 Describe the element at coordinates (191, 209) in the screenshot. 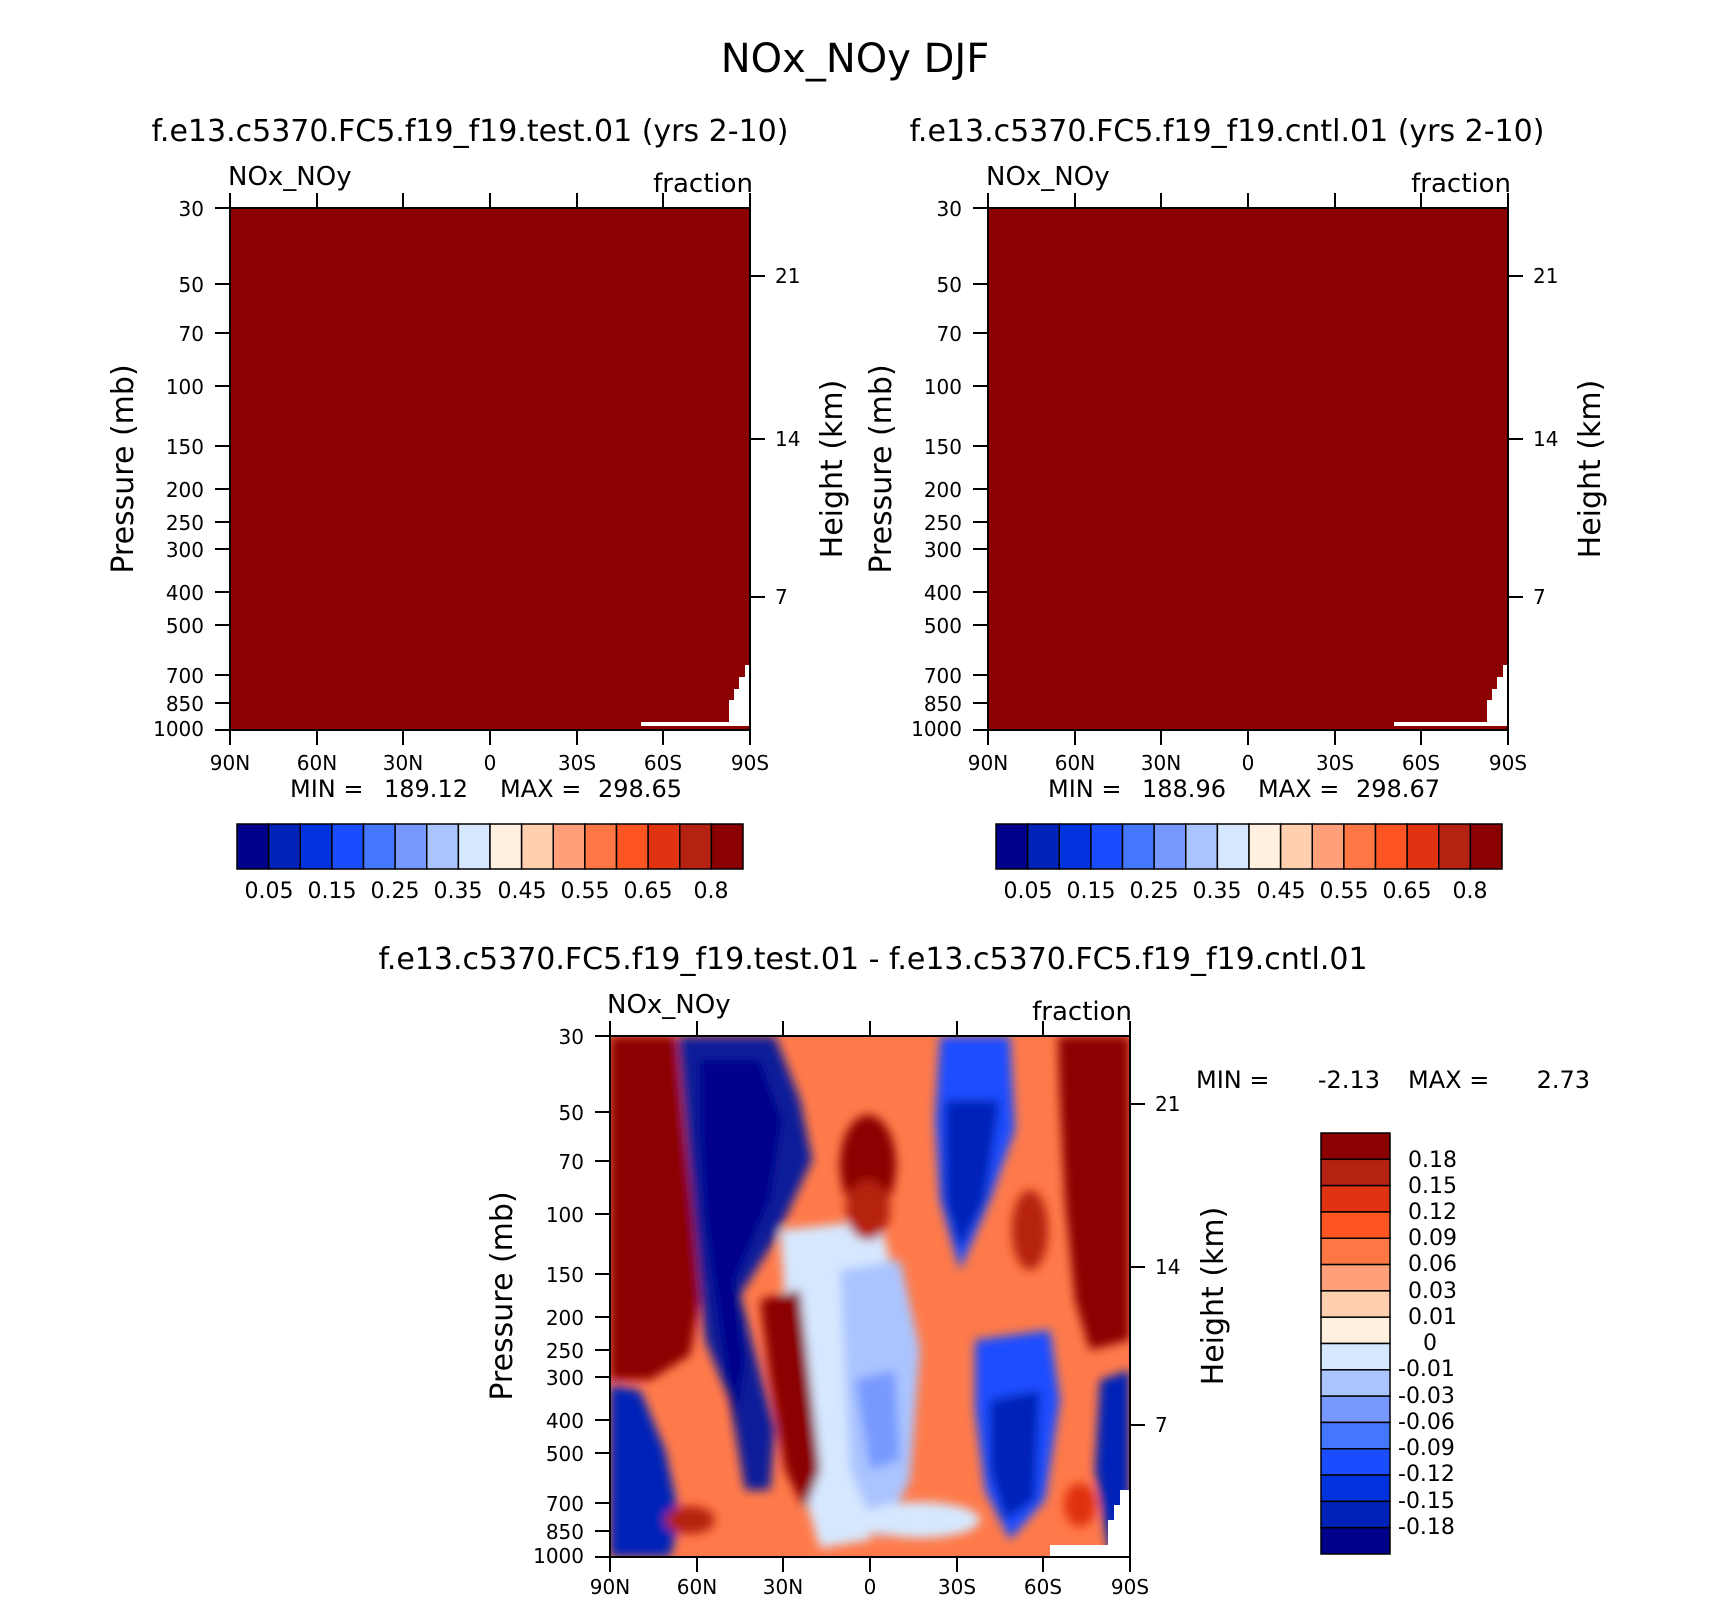

I see `y-tick-label: 30` at that location.